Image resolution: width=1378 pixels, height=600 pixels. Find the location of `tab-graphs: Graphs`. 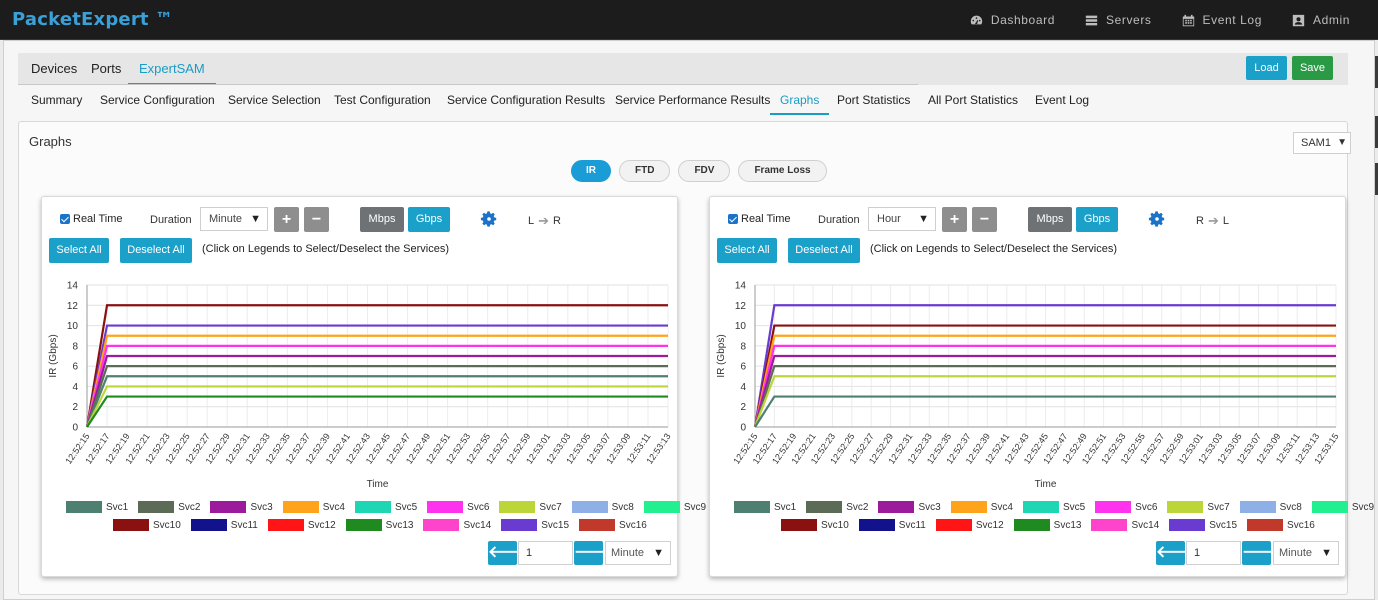

tab-graphs: Graphs is located at coordinates (800, 101).